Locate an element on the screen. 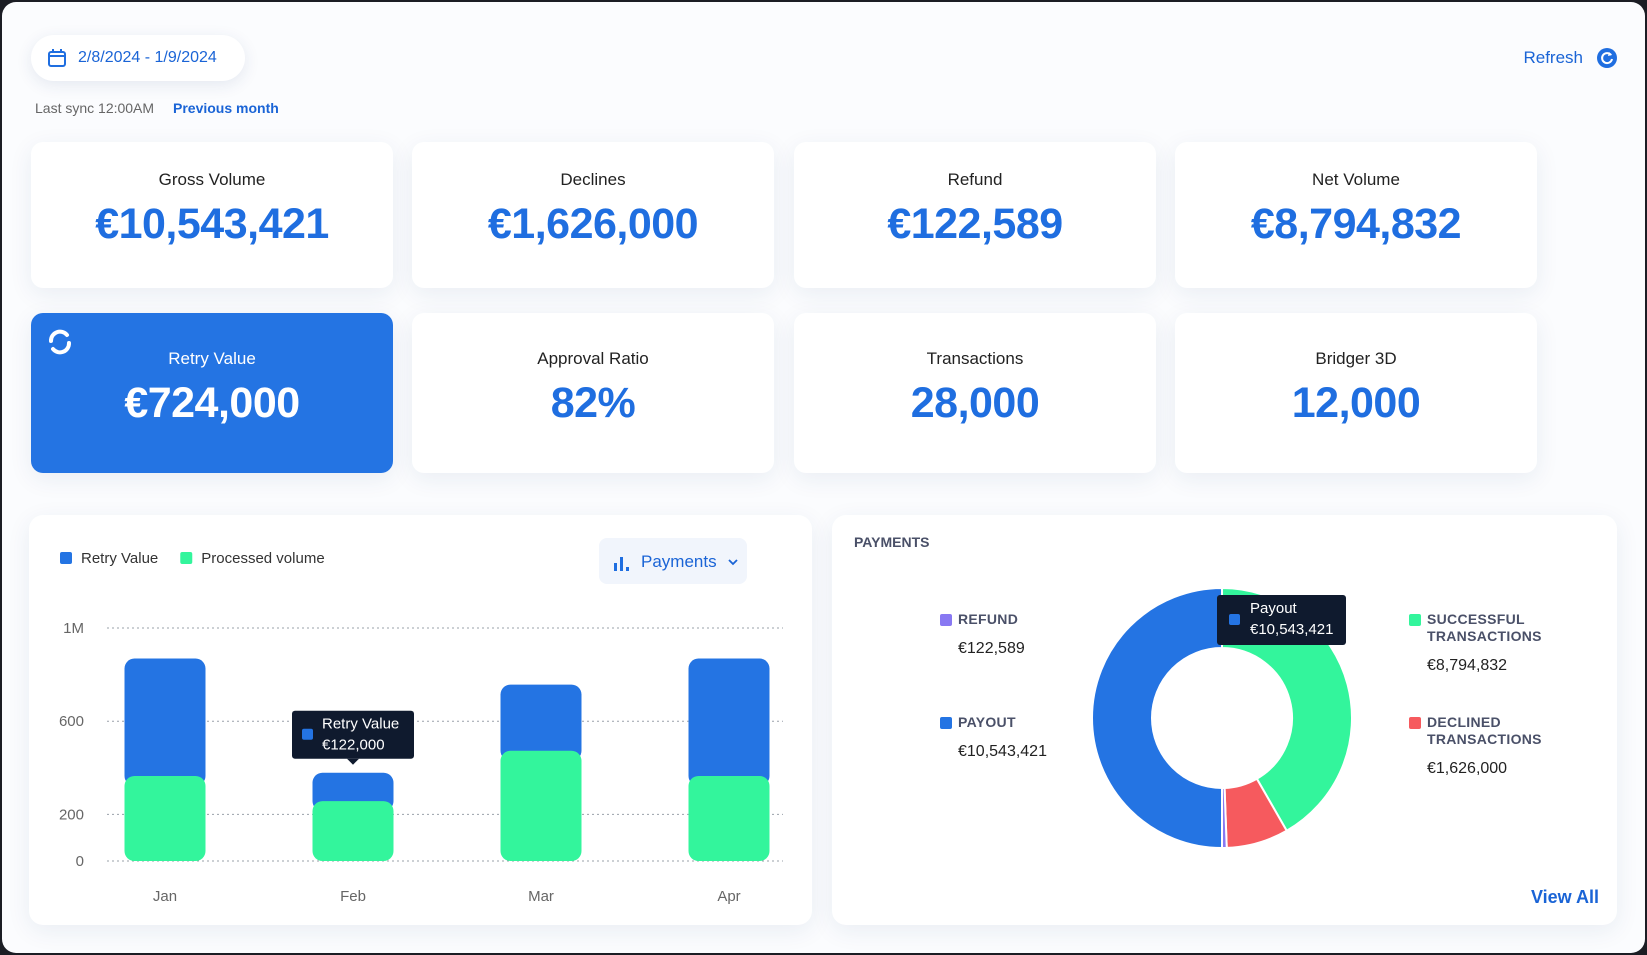  stat-card: Retry Value €724,000 is located at coordinates (212, 393).